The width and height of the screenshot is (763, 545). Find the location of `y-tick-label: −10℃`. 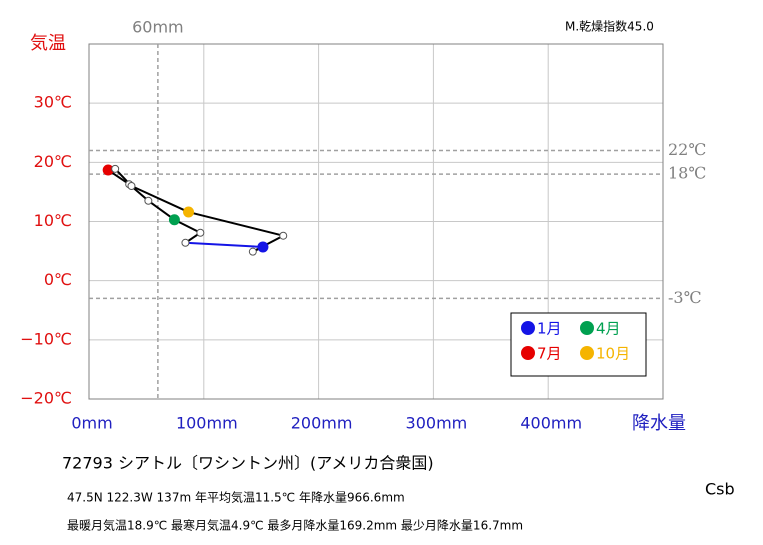

y-tick-label: −10℃ is located at coordinates (46, 338).